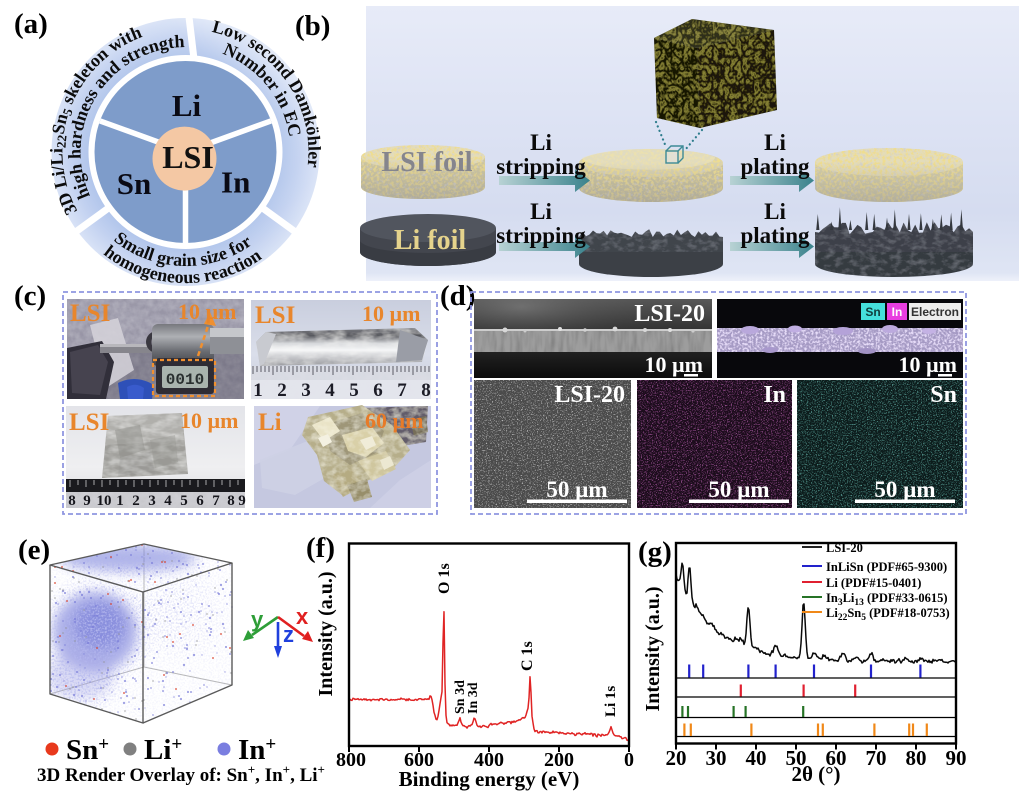 This screenshot has height=796, width=1024. Describe the element at coordinates (257, 750) in the screenshot. I see `svg-text: In+` at that location.